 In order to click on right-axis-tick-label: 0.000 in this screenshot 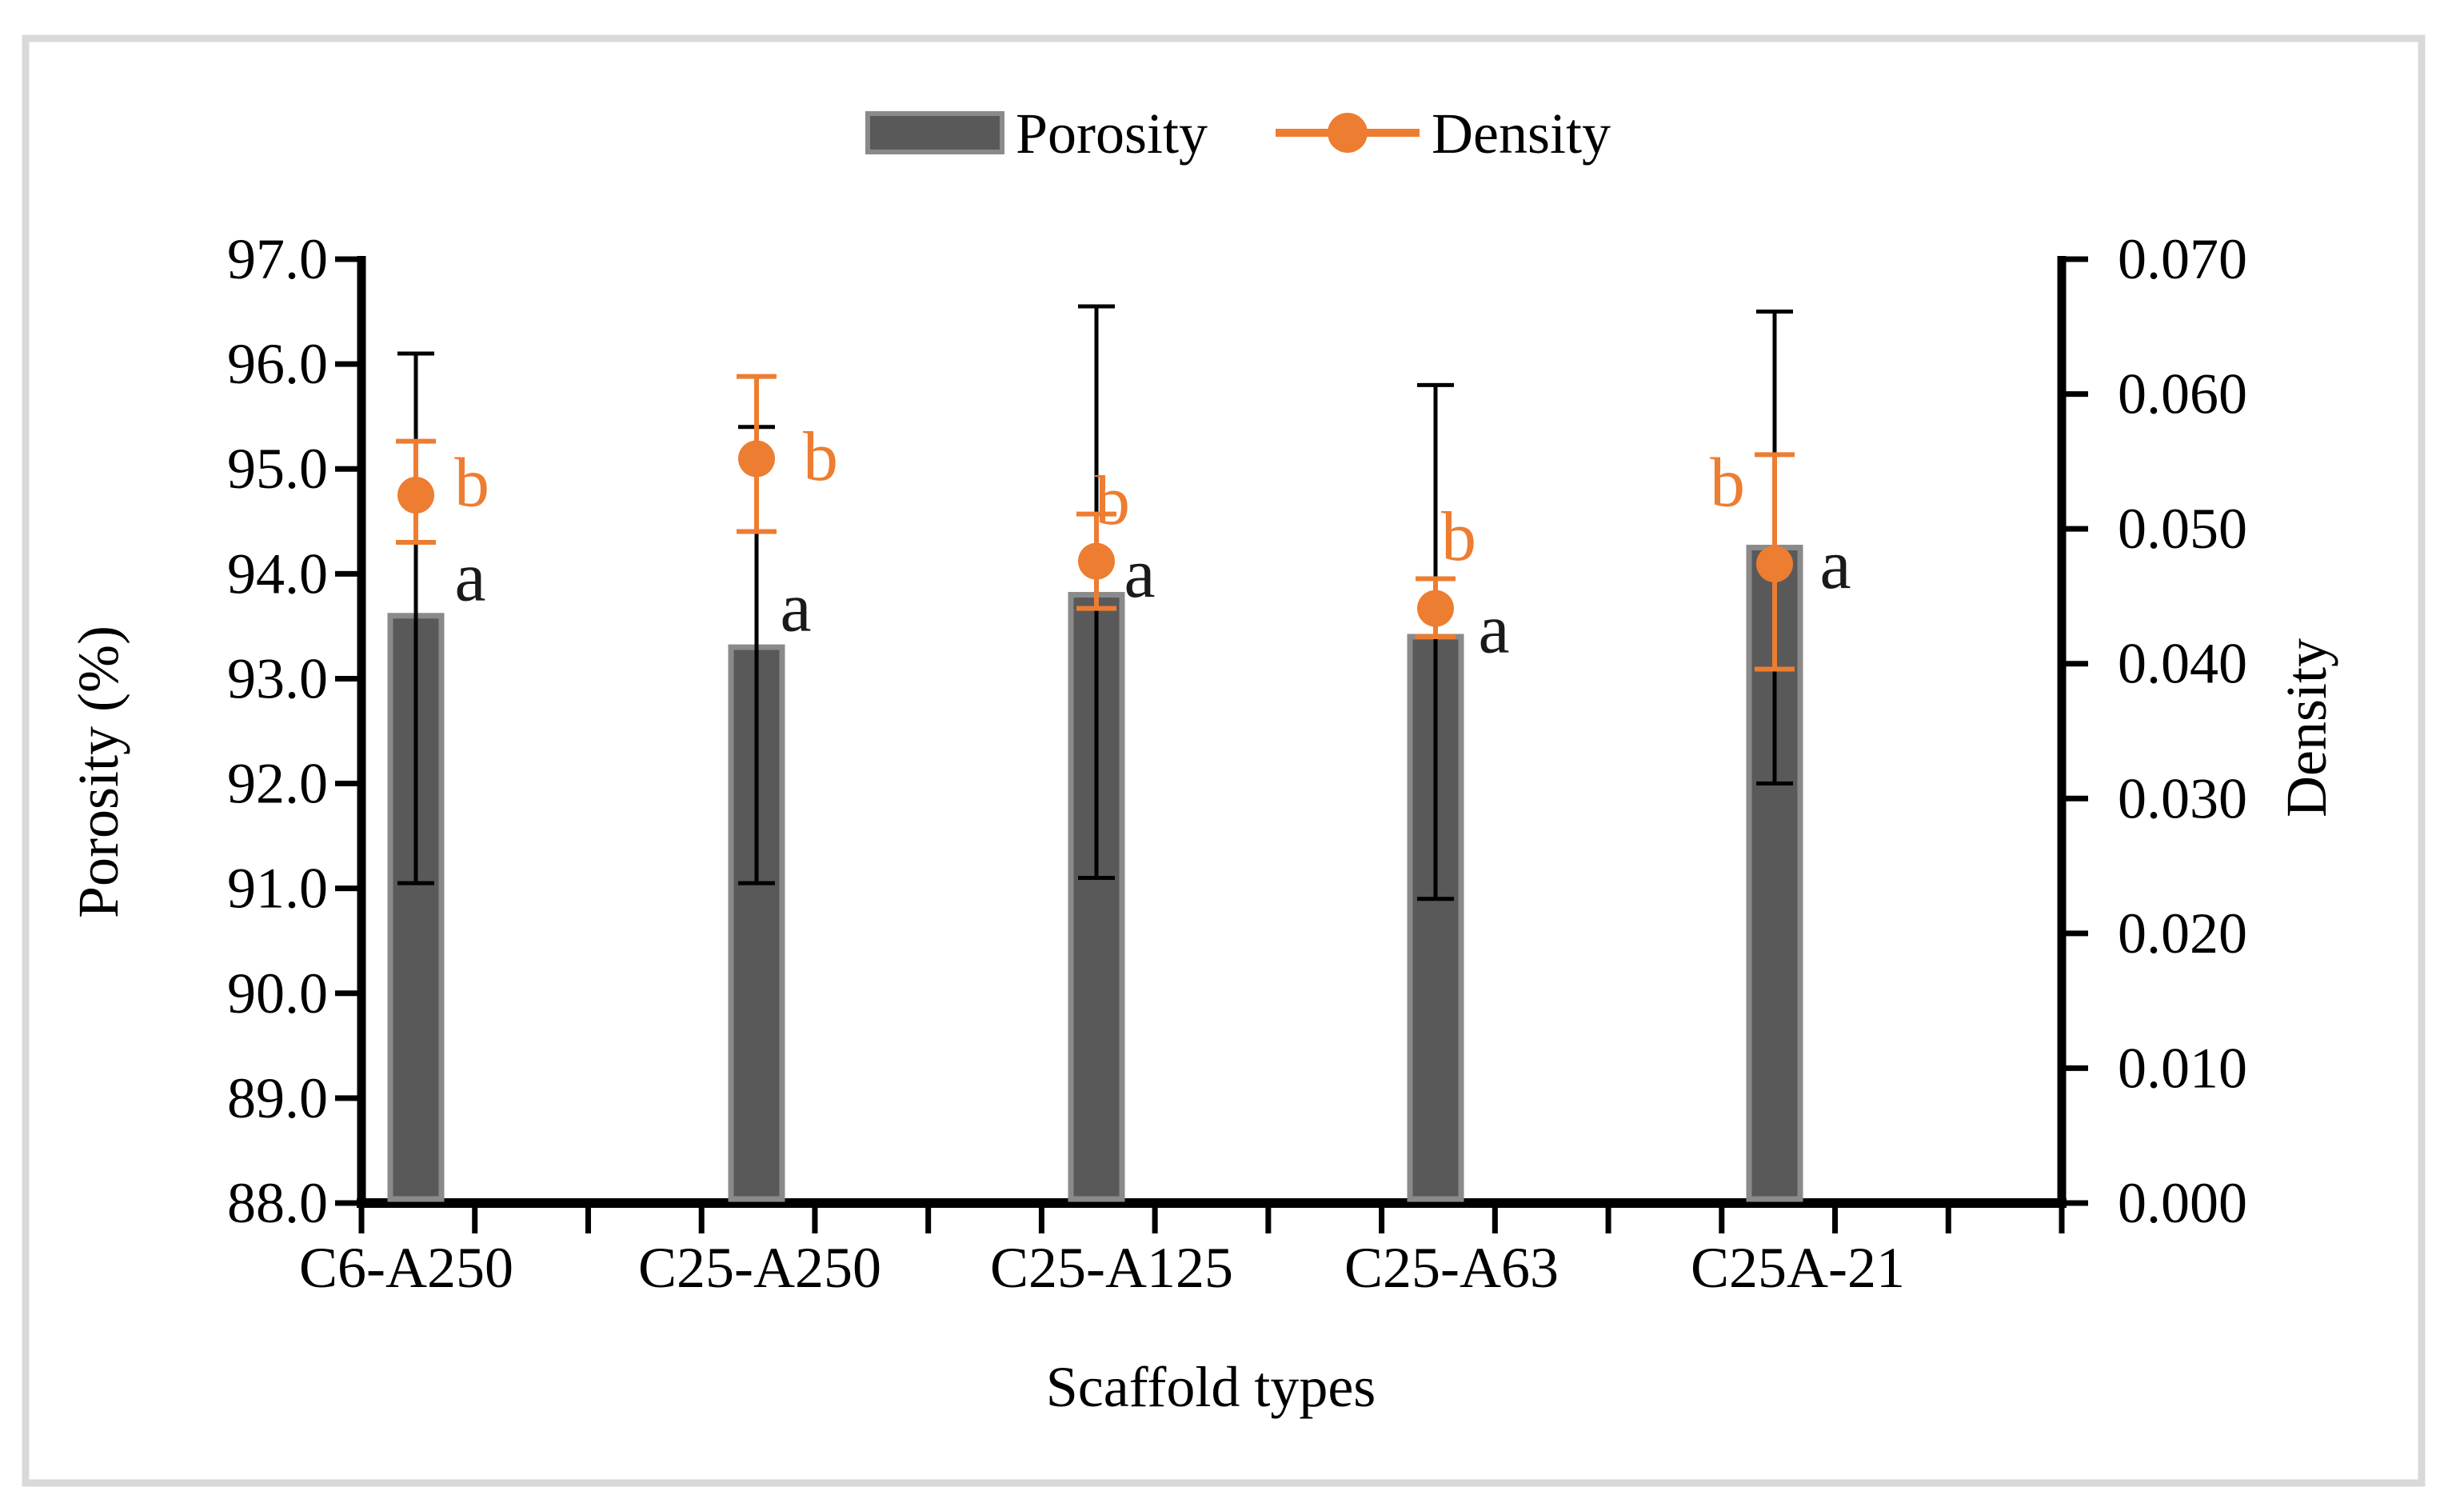, I will do `click(2182, 1203)`.